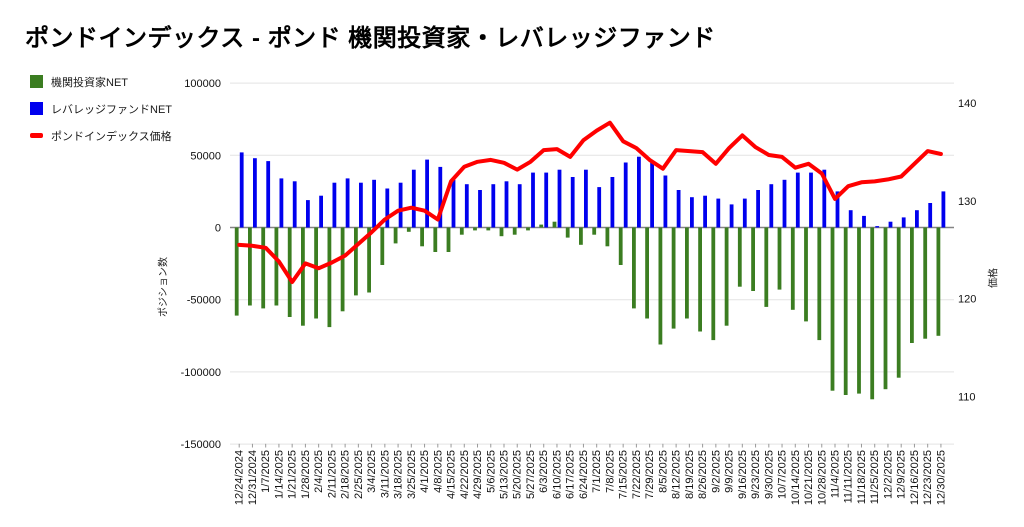 The width and height of the screenshot is (1024, 527). What do you see at coordinates (240, 477) in the screenshot?
I see `x-tick-label: 12/24/2024` at bounding box center [240, 477].